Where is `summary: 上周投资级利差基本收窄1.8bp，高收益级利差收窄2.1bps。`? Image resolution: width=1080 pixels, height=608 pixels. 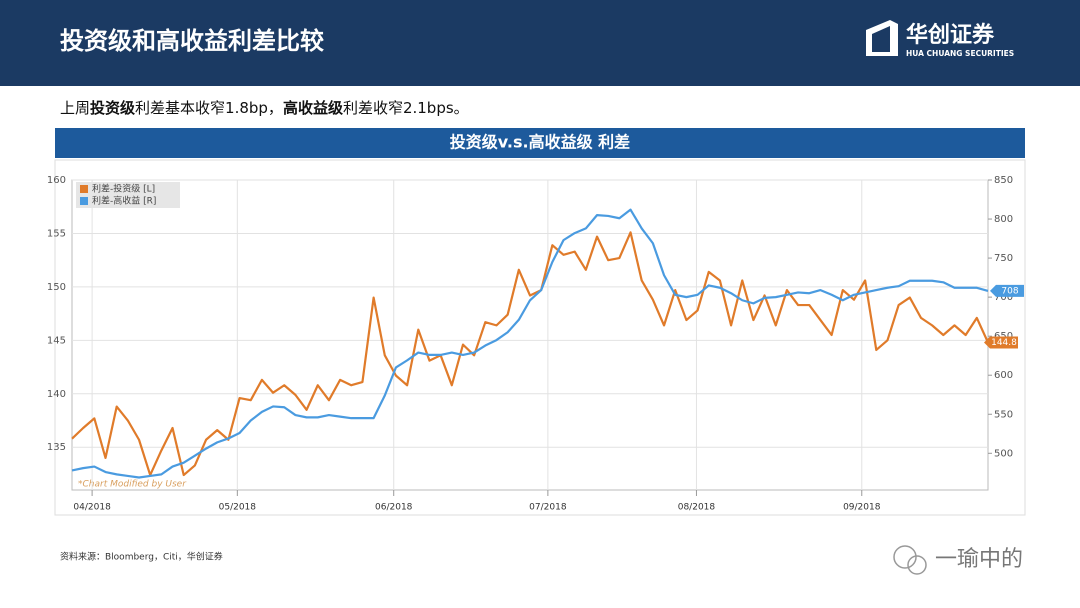 summary: 上周投资级利差基本收窄1.8bp，高收益级利差收窄2.1bps。 is located at coordinates (264, 108).